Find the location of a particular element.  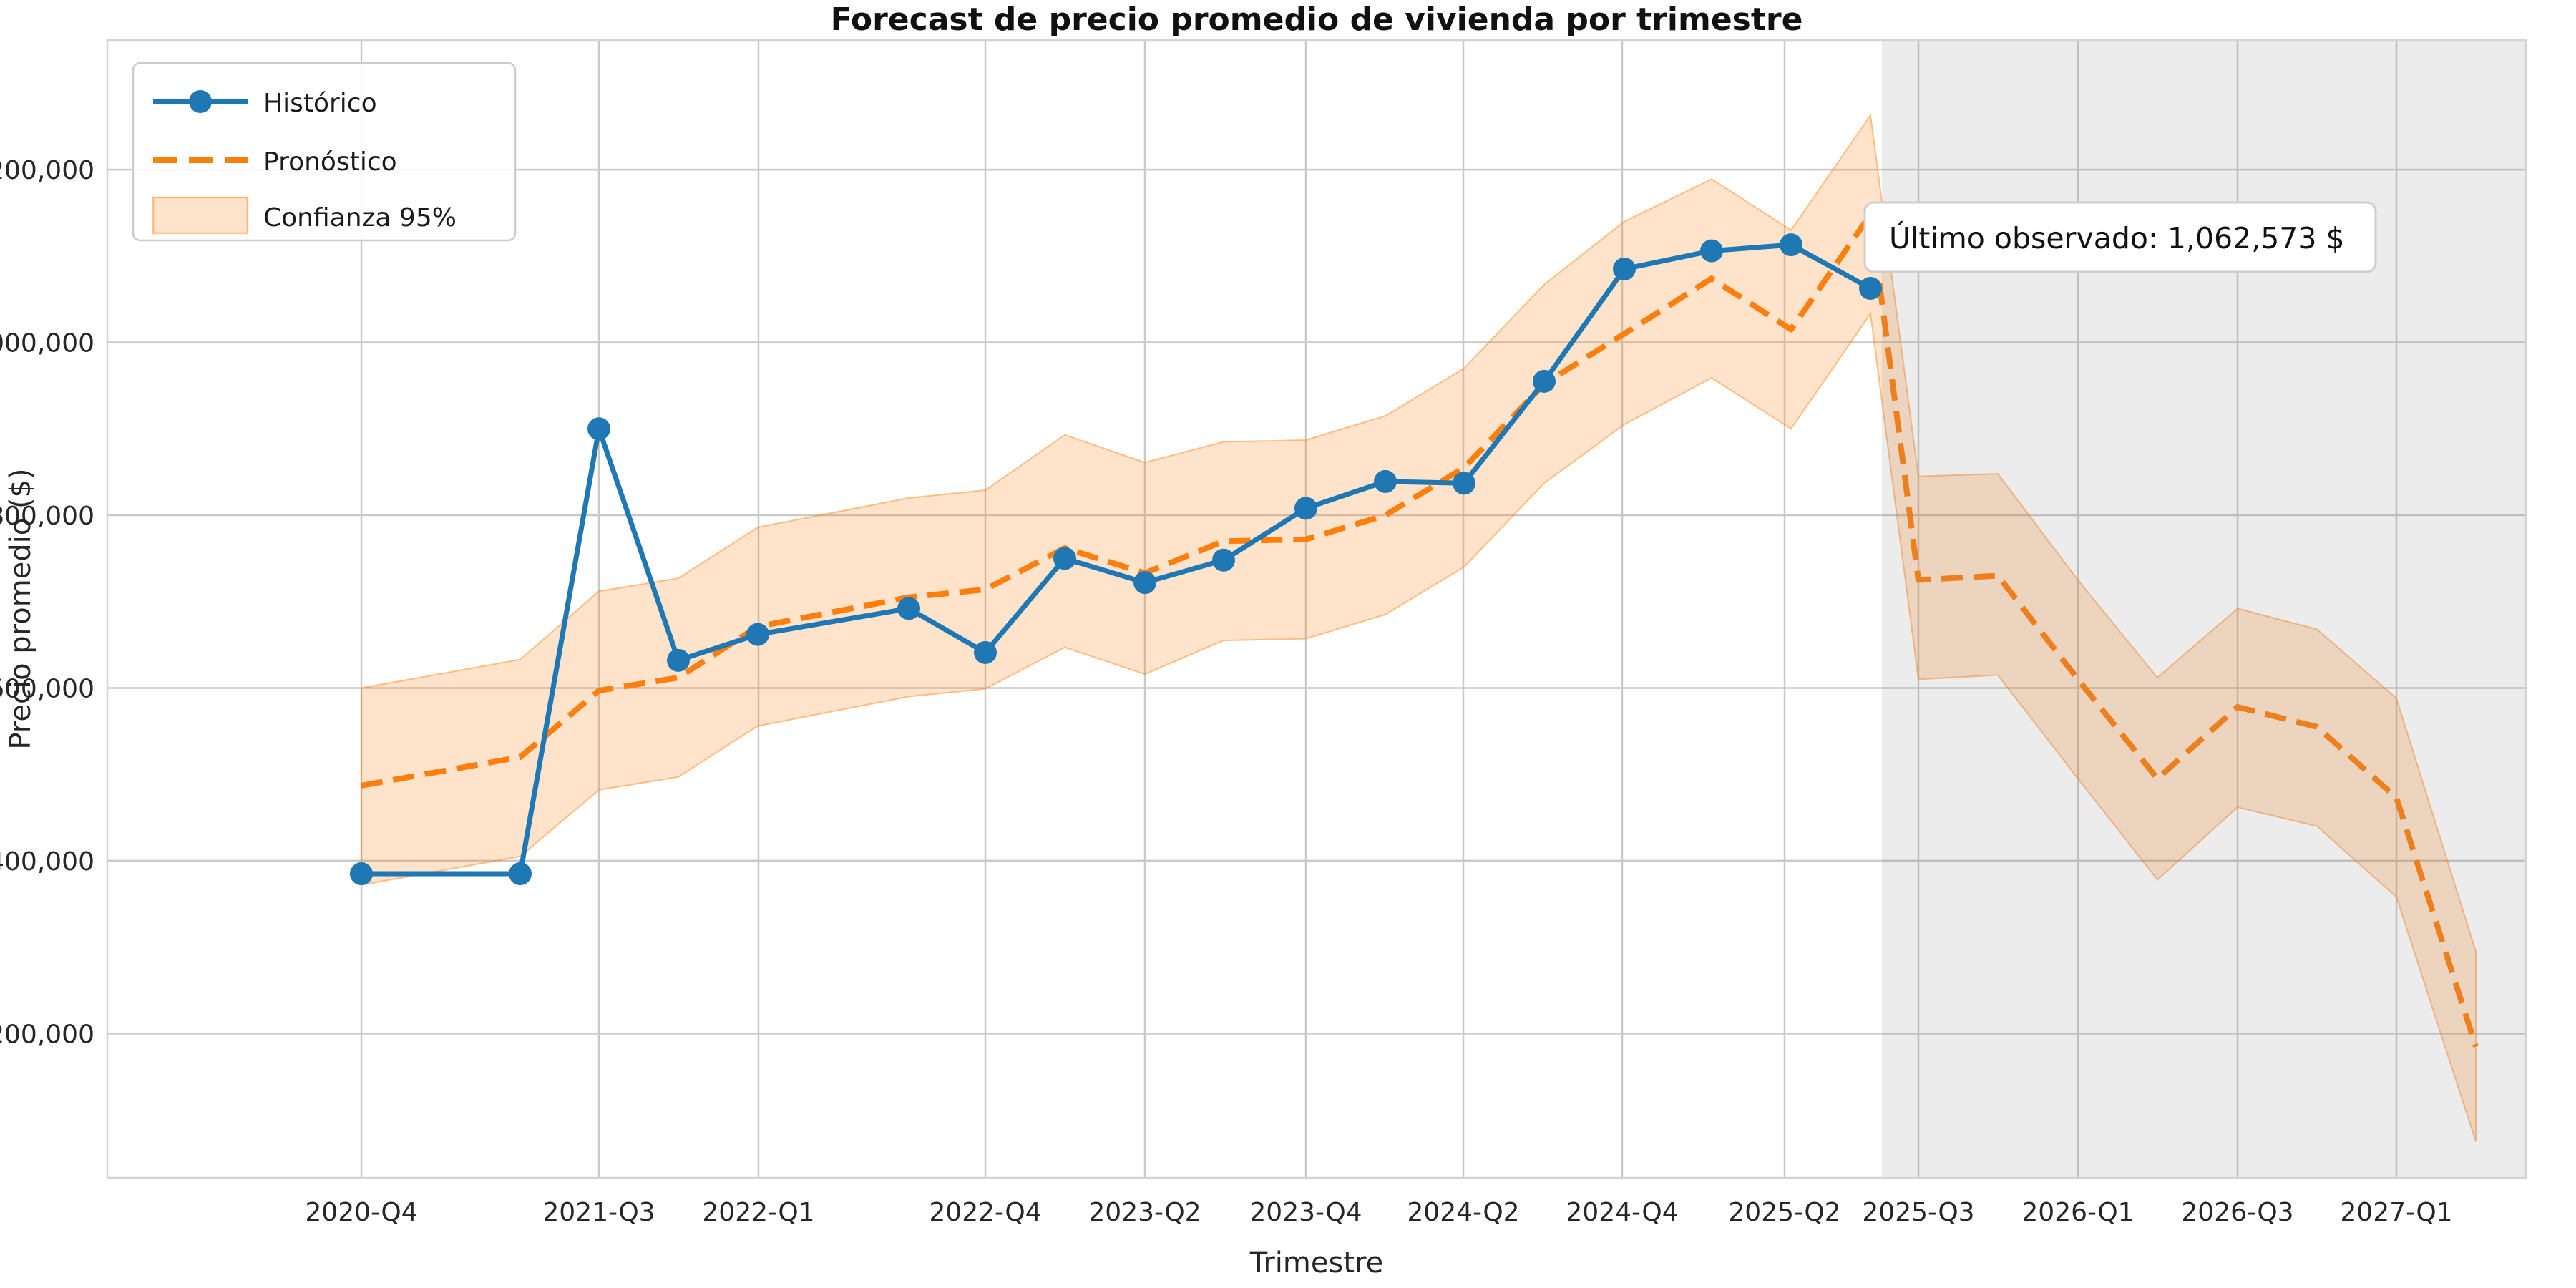

legend-item-pronostico: Pronóstico is located at coordinates (275, 162).